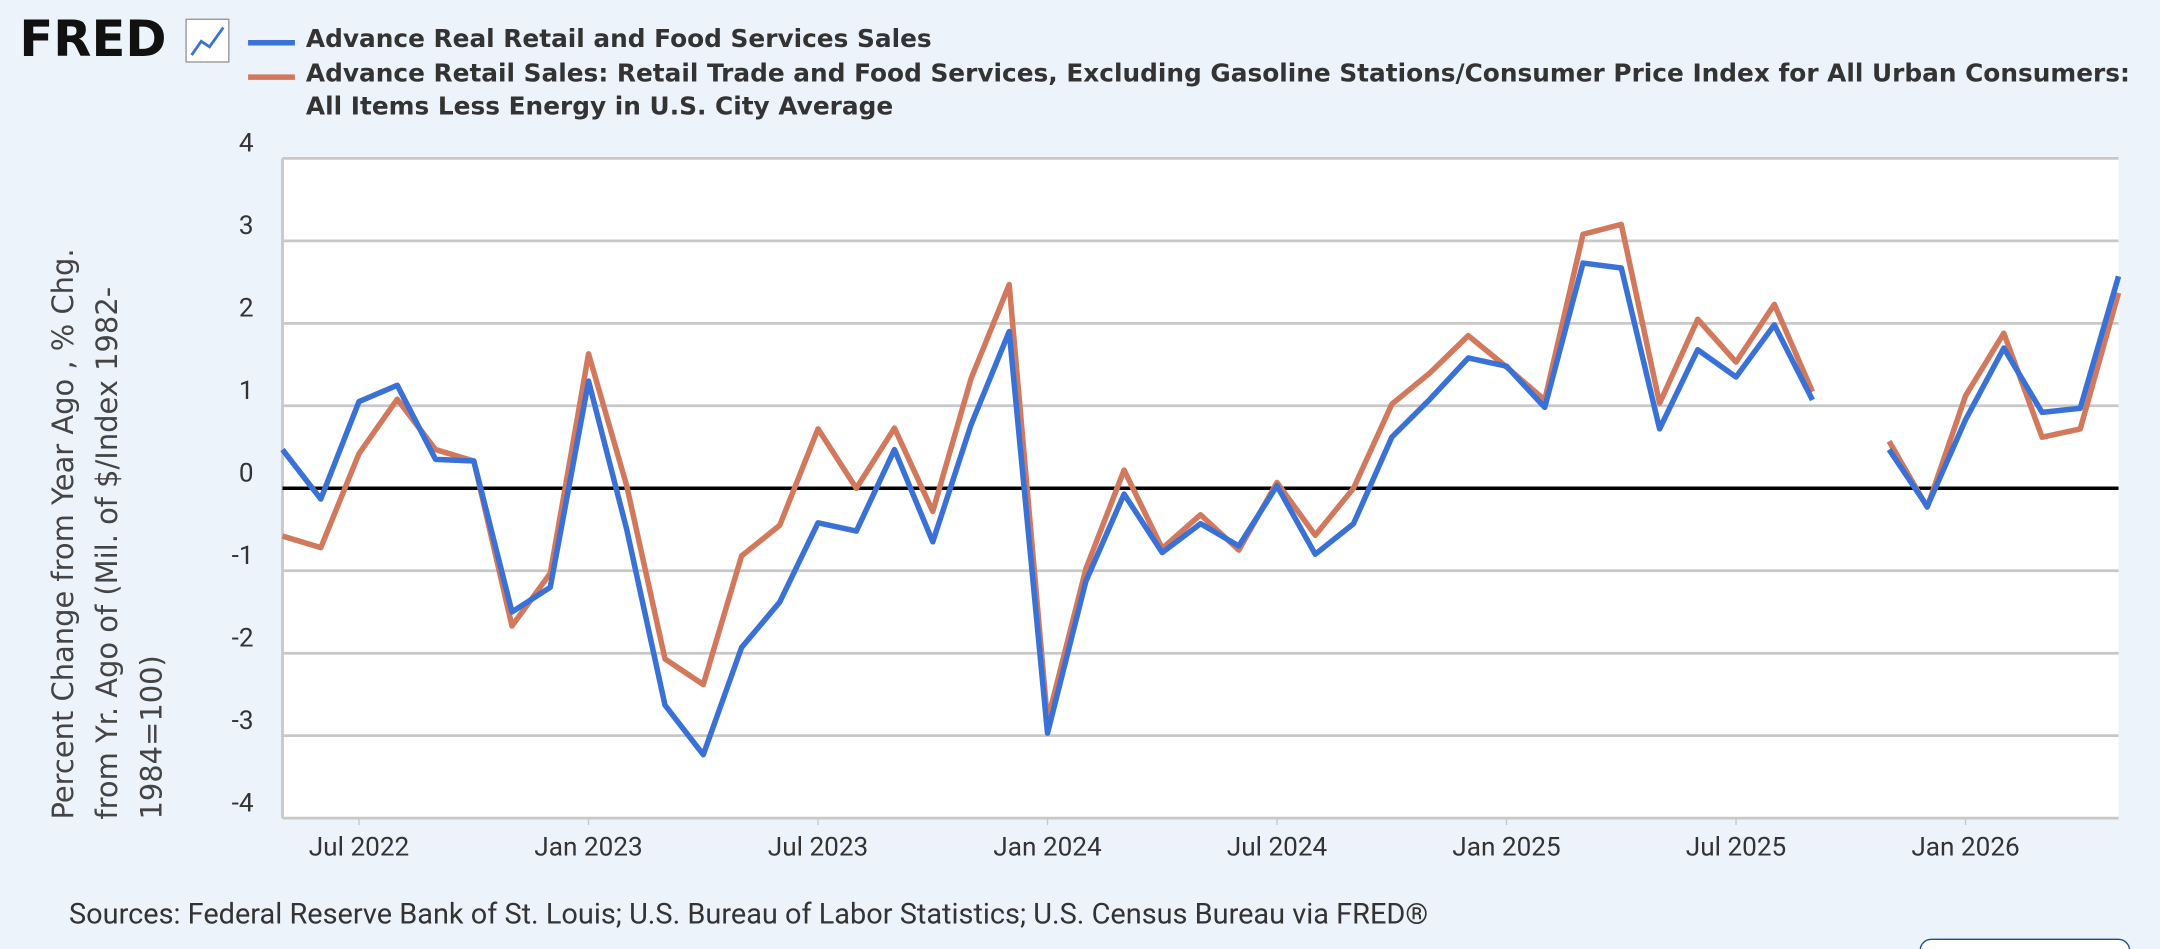 The width and height of the screenshot is (2160, 949). What do you see at coordinates (1277, 847) in the screenshot?
I see `x-tick-label: Jul 2024` at bounding box center [1277, 847].